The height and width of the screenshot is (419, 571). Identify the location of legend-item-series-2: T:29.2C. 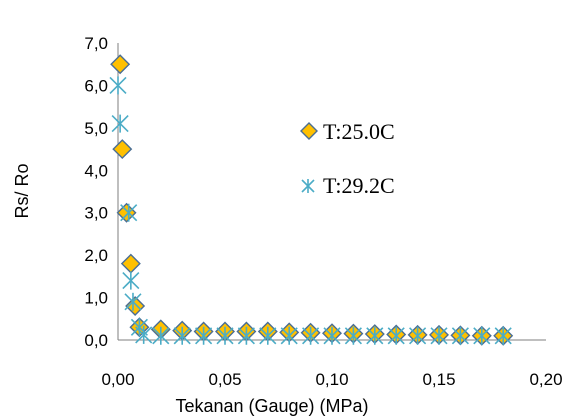
(348, 185).